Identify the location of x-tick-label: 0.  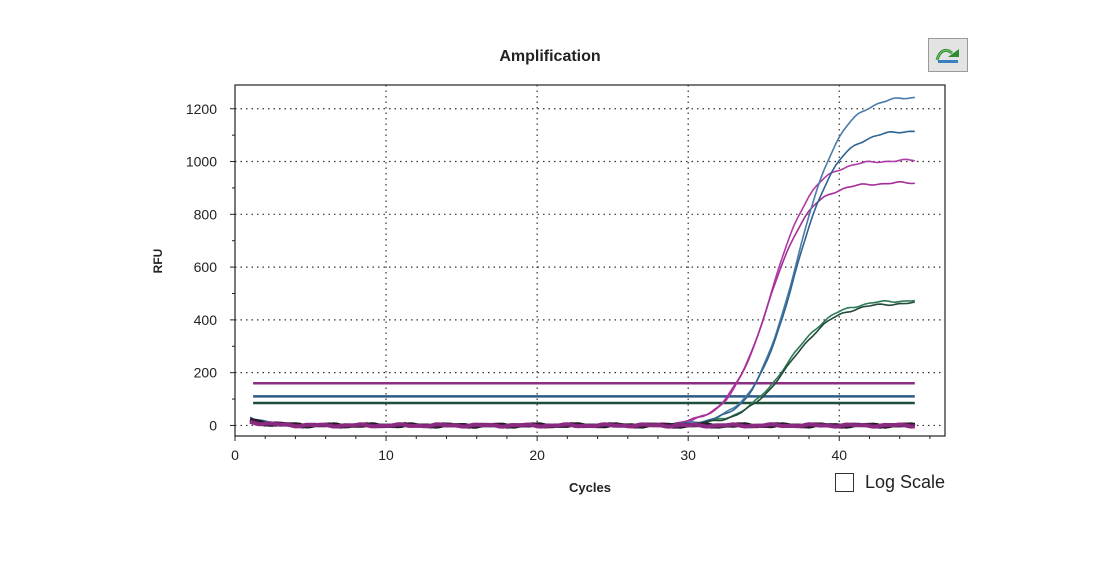
(235, 455).